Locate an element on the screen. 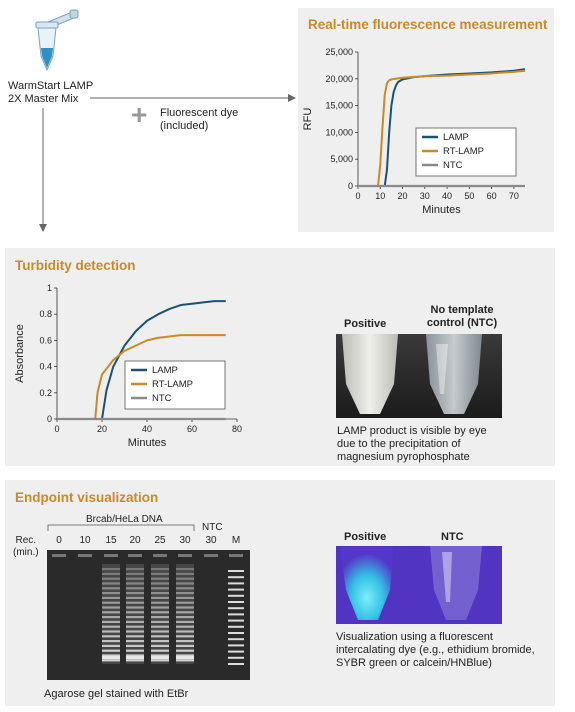 The image size is (575, 712). lane-label: 10 is located at coordinates (85, 540).